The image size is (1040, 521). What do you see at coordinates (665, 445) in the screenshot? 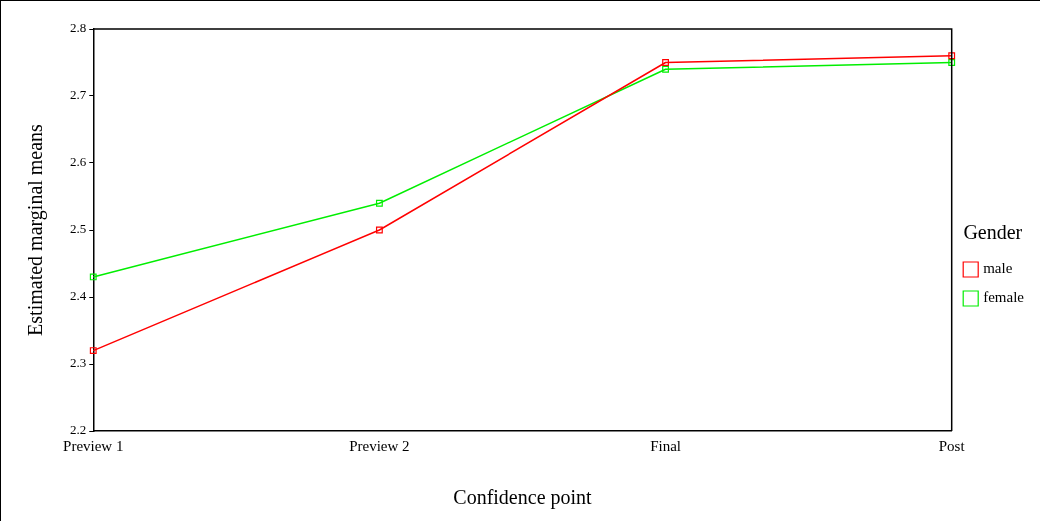
I see `x-tick-label: Final` at bounding box center [665, 445].